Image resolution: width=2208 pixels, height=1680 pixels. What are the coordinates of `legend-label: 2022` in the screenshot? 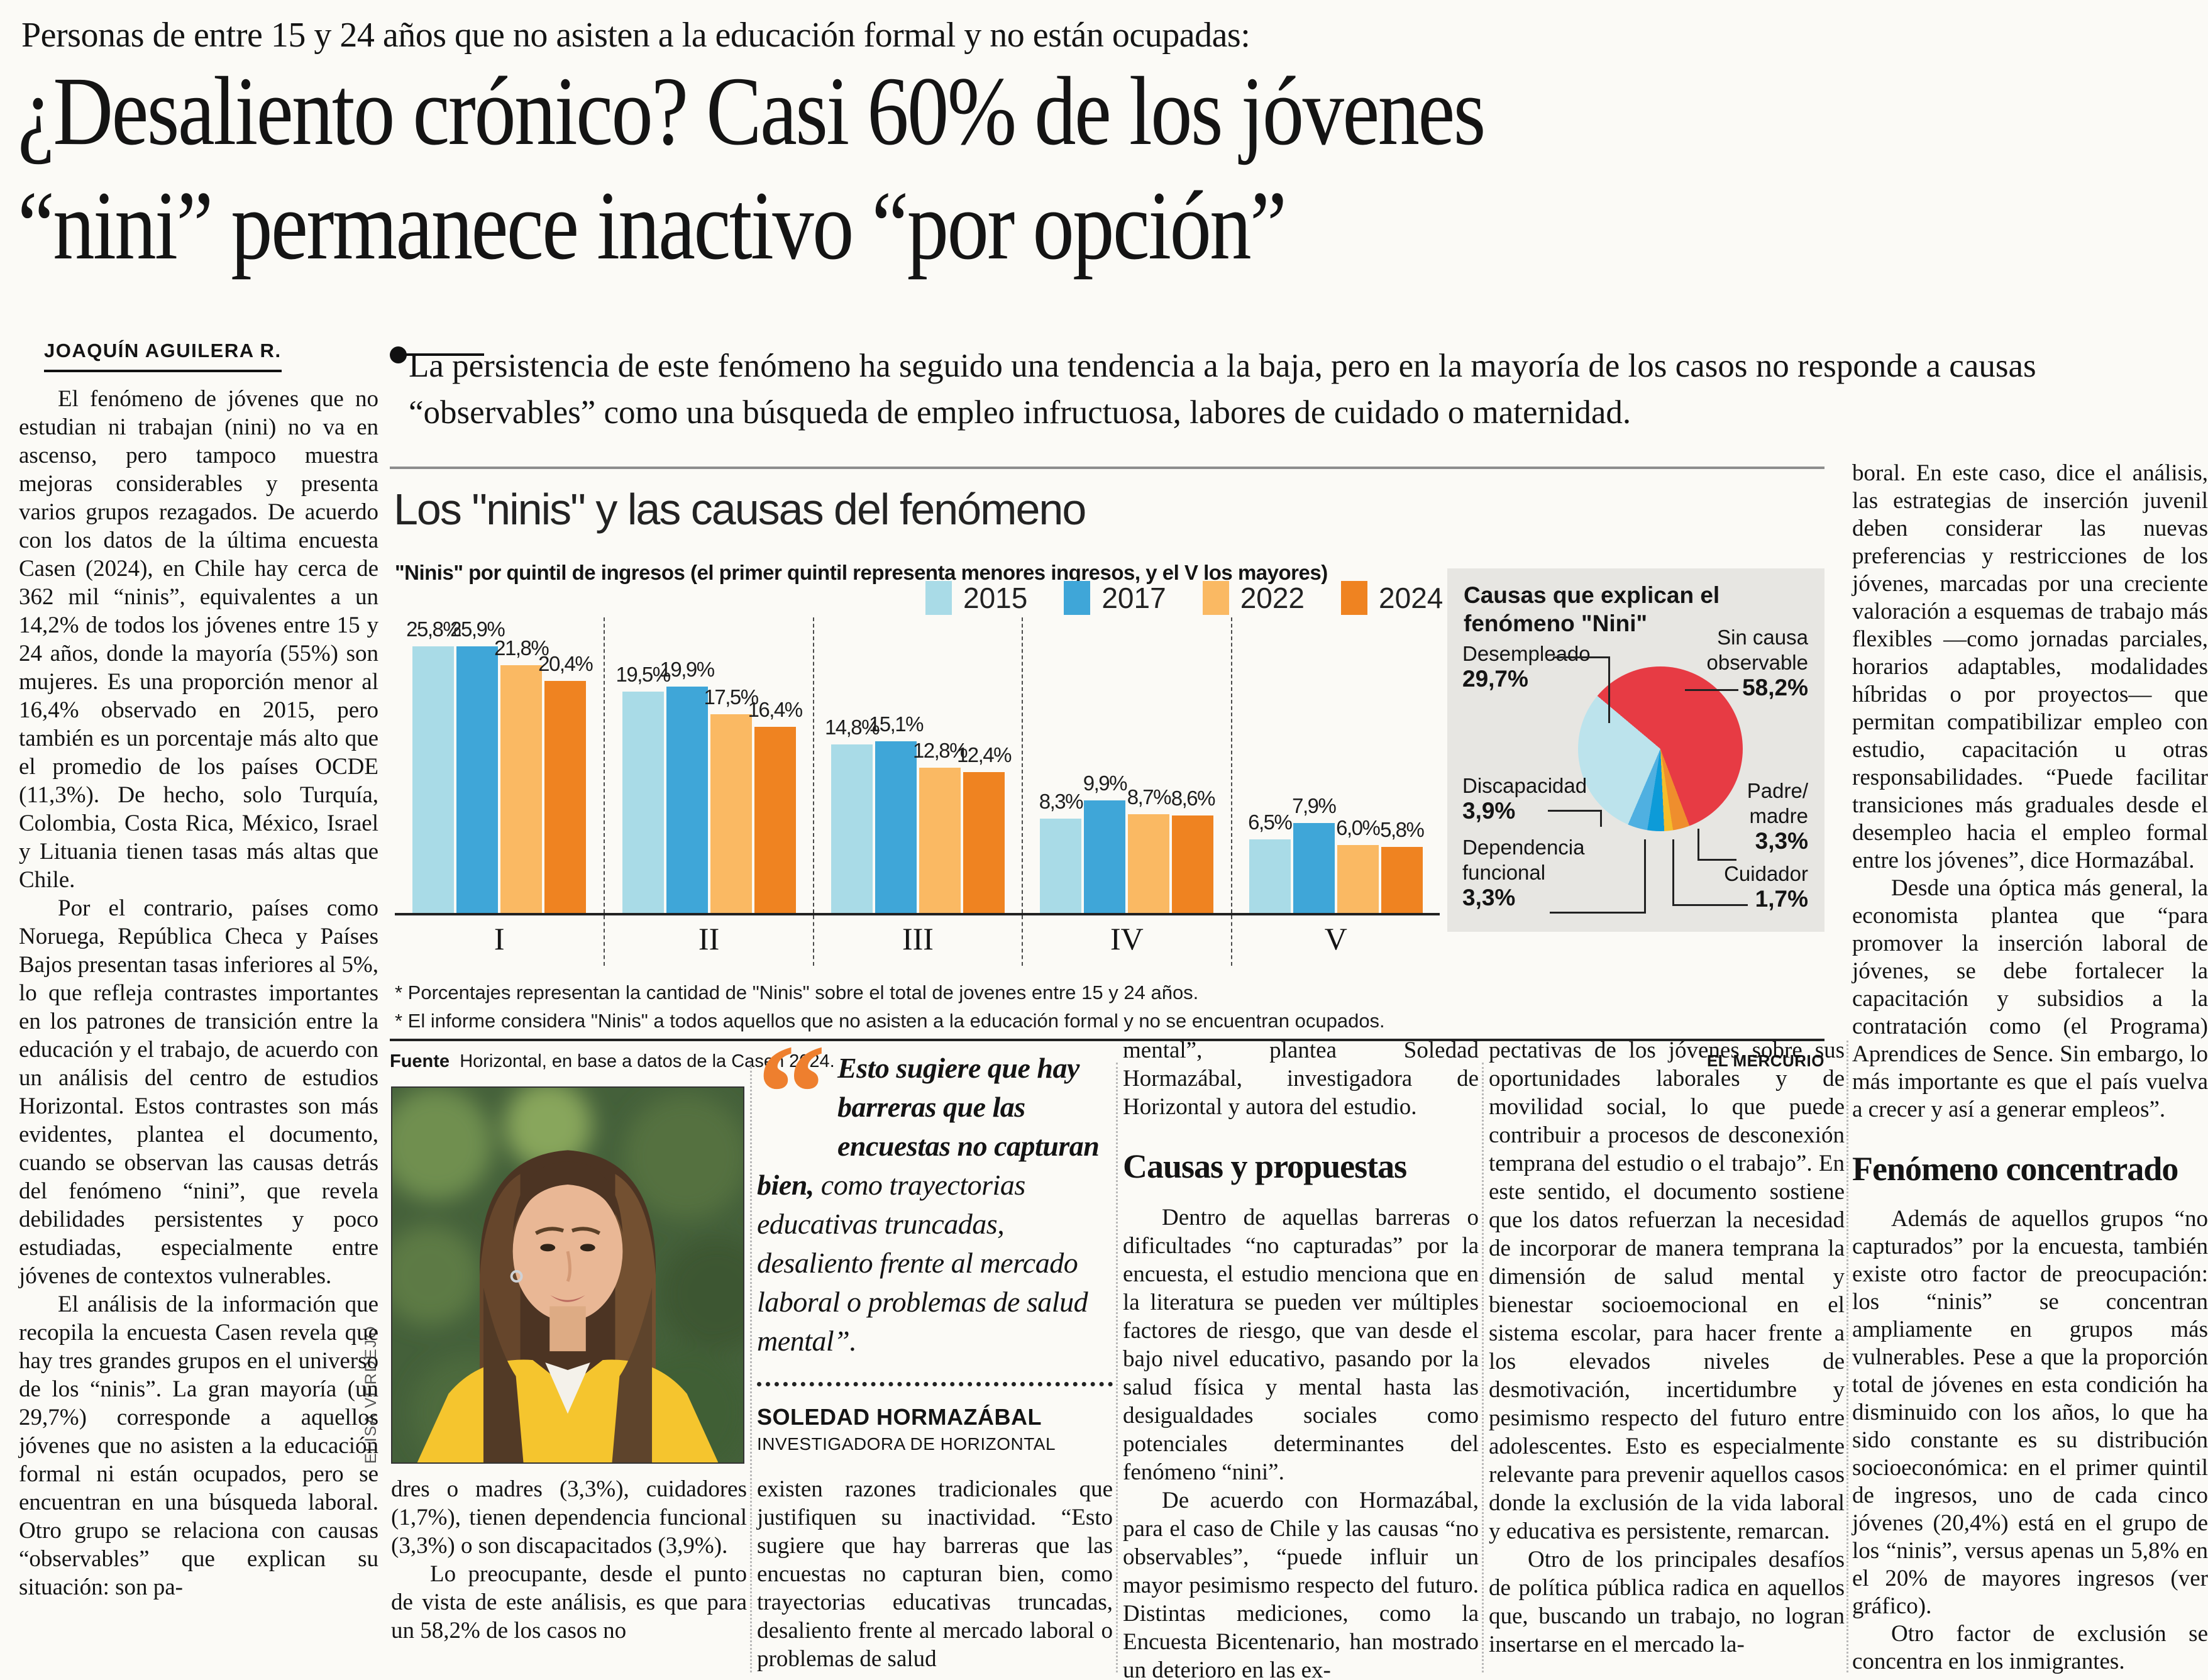 It's located at (1272, 598).